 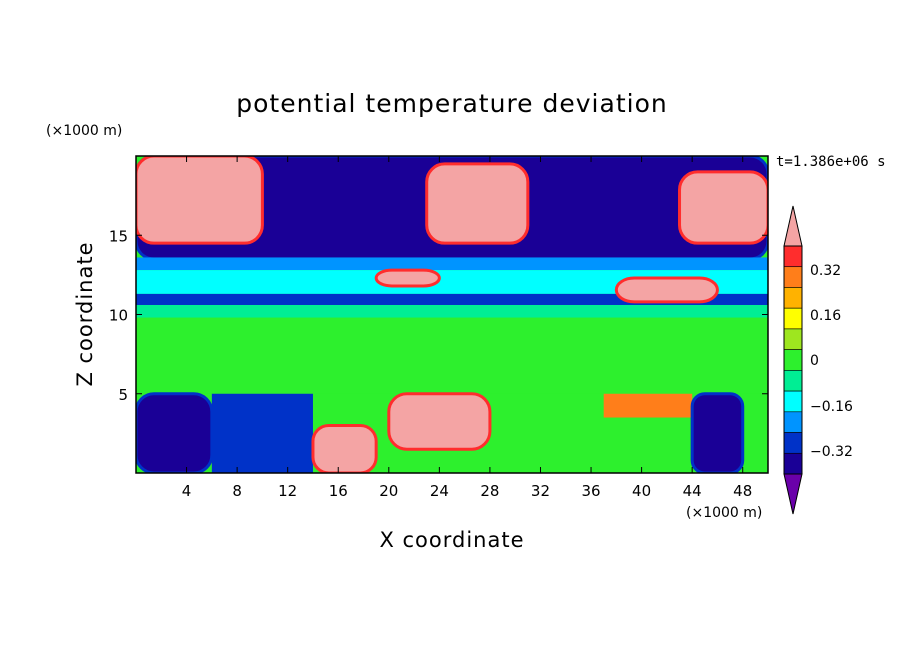 What do you see at coordinates (793, 226) in the screenshot?
I see `colorbar-top-arrow` at bounding box center [793, 226].